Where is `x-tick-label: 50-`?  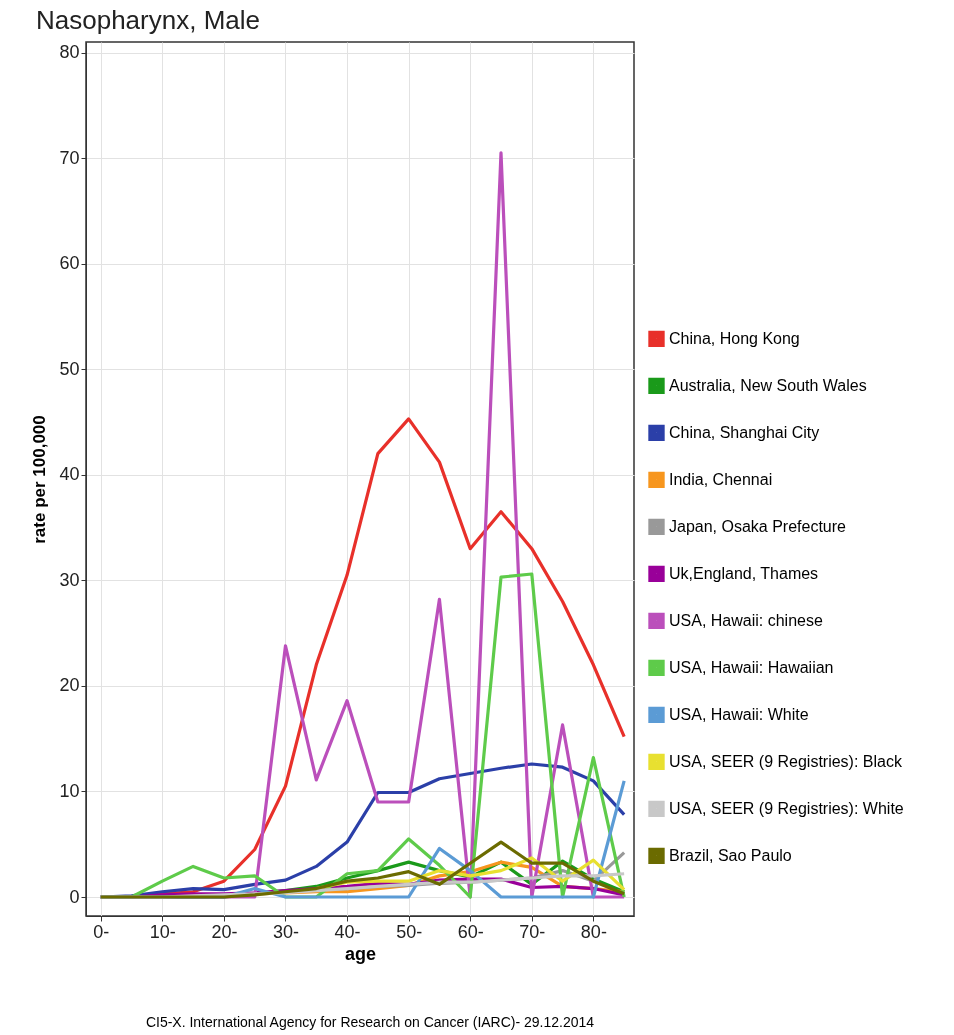
x-tick-label: 50- is located at coordinates (409, 931).